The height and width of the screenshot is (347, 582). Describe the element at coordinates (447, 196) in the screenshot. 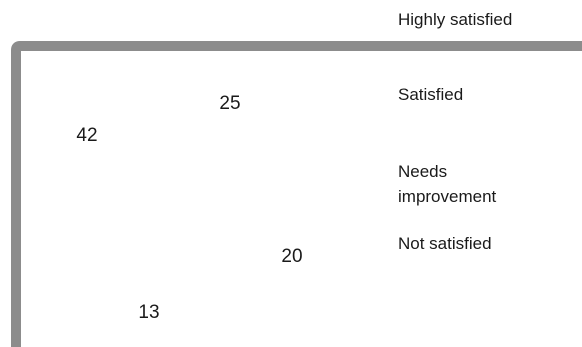

I see `legend-item-label: improvement` at that location.